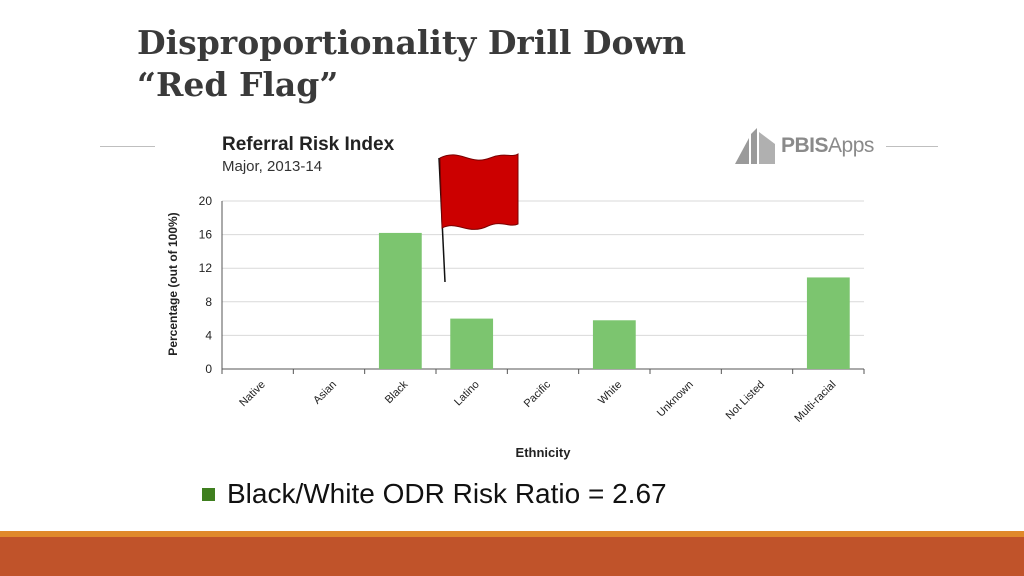 This screenshot has width=1024, height=576. Describe the element at coordinates (252, 394) in the screenshot. I see `x-tick-label: Native` at that location.